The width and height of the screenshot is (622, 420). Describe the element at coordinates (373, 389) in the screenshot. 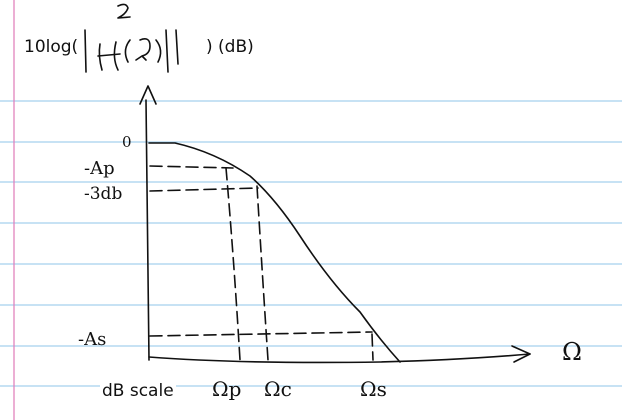

I see `x-tick-label-omega-s: Ωs` at that location.